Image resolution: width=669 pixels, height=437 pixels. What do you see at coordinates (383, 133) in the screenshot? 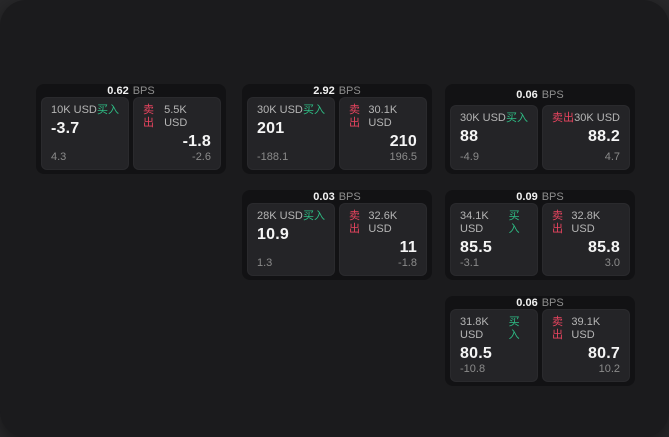
I see `sell-panel: 卖出 30.1K USD 210 196.5` at bounding box center [383, 133].